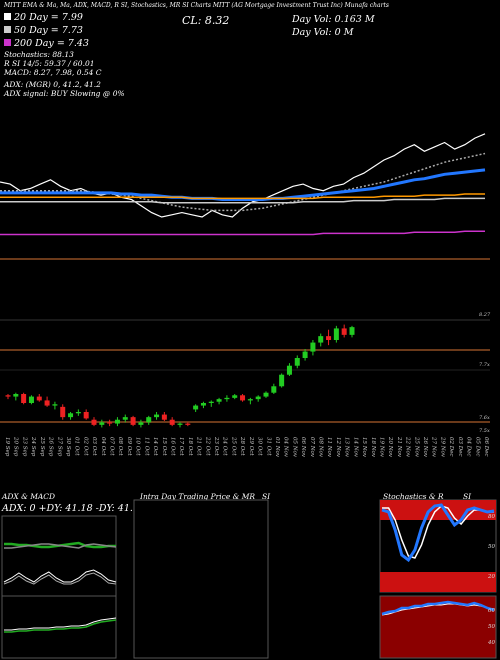 Image resolution: width=500 pixels, height=660 pixels. I want to click on date-label: 01 Oct, so click(77, 446).